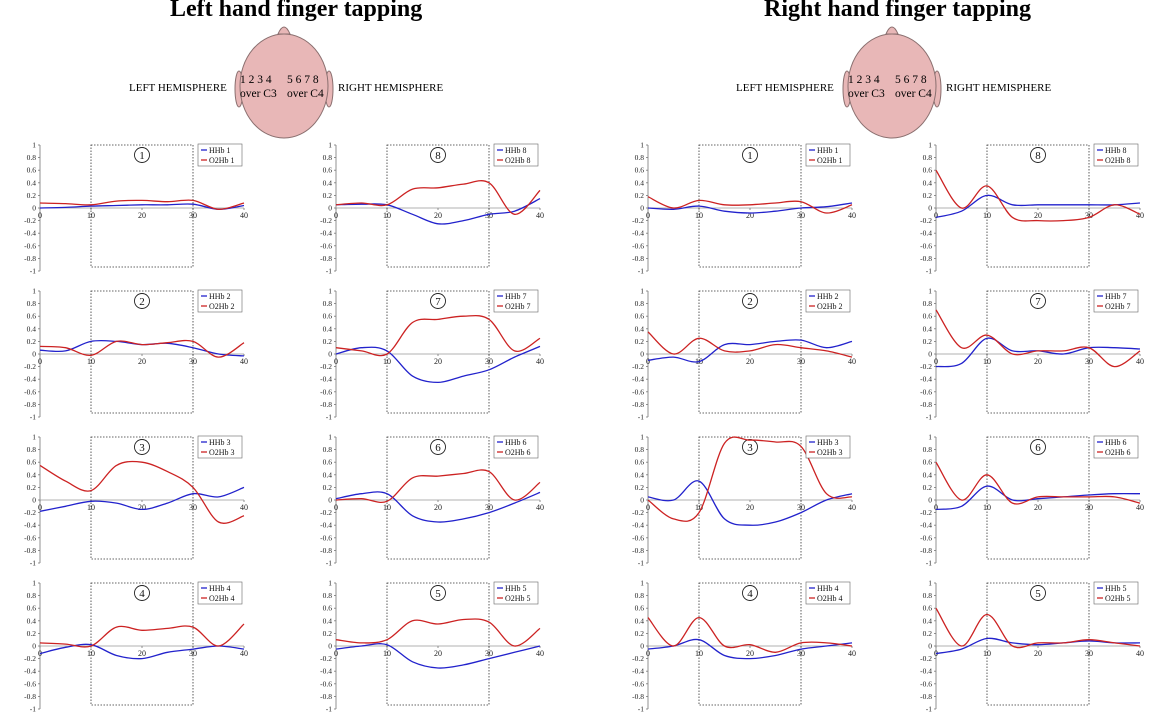  I want to click on legend-label: HHb 3, so click(220, 442).